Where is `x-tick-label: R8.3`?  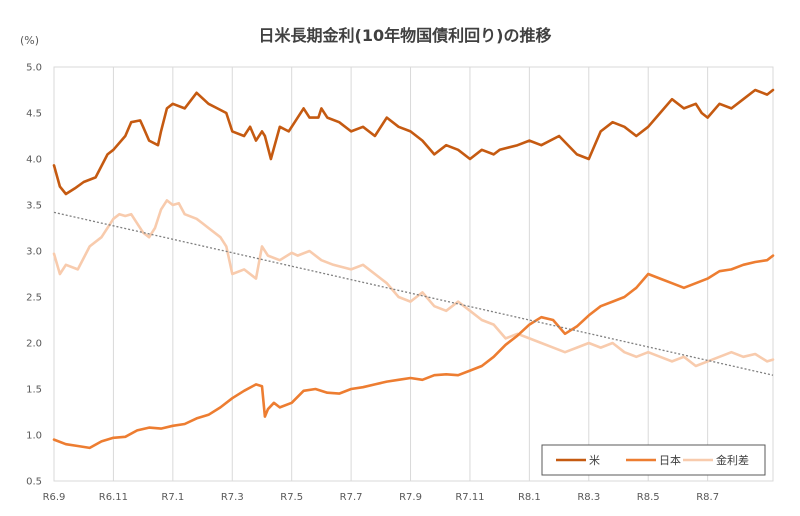 x-tick-label: R8.3 is located at coordinates (588, 497).